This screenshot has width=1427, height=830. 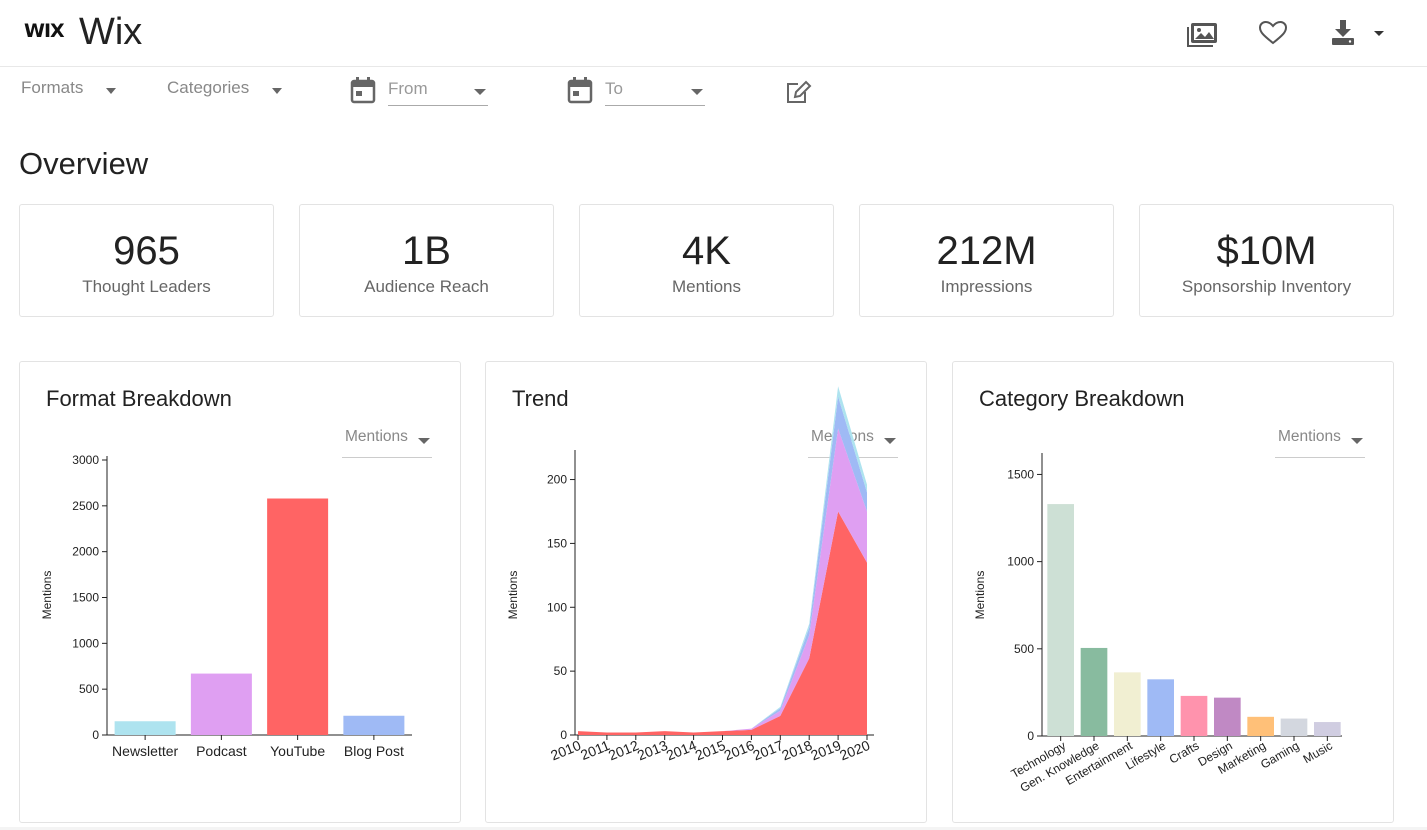 What do you see at coordinates (44, 31) in the screenshot?
I see `wix-logo: WIX` at bounding box center [44, 31].